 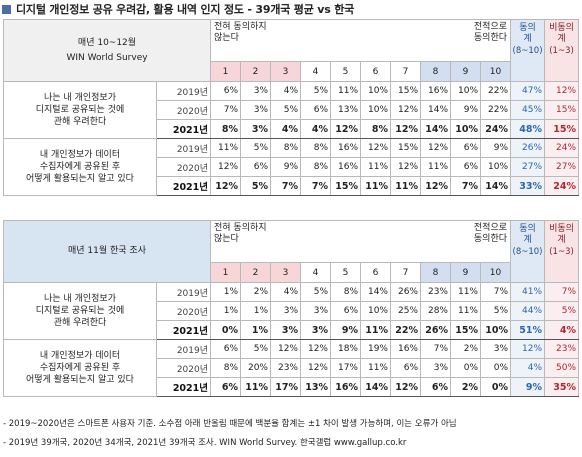 What do you see at coordinates (528, 349) in the screenshot?
I see `agree-total: 12%` at bounding box center [528, 349].